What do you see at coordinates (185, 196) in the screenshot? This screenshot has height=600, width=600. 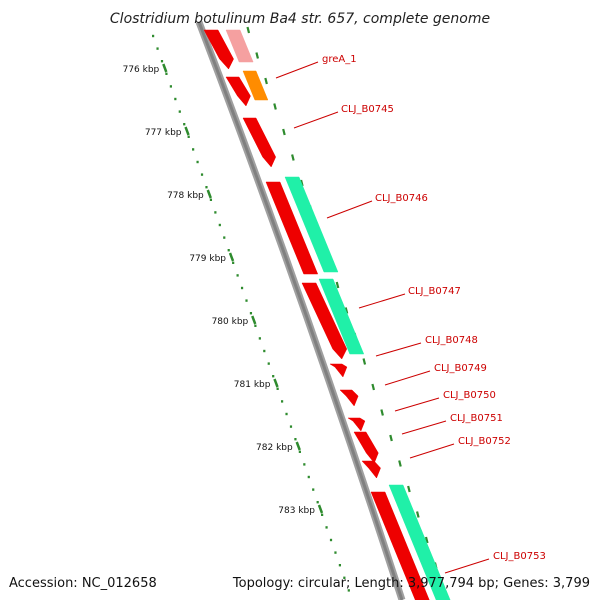 I see `ruler-tick-label: 778 kbp` at bounding box center [185, 196].